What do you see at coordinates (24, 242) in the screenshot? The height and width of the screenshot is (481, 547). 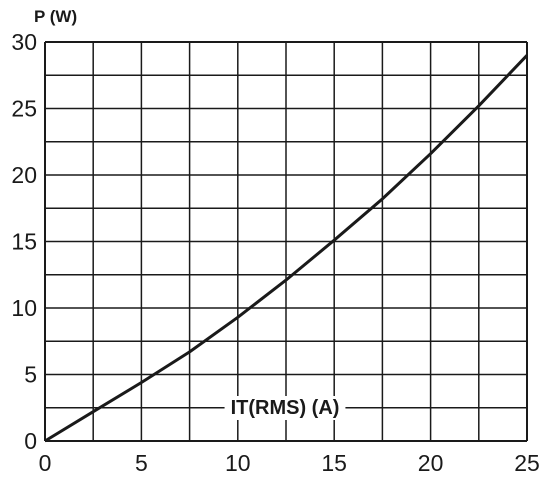 I see `y-tick-label: 15` at bounding box center [24, 242].